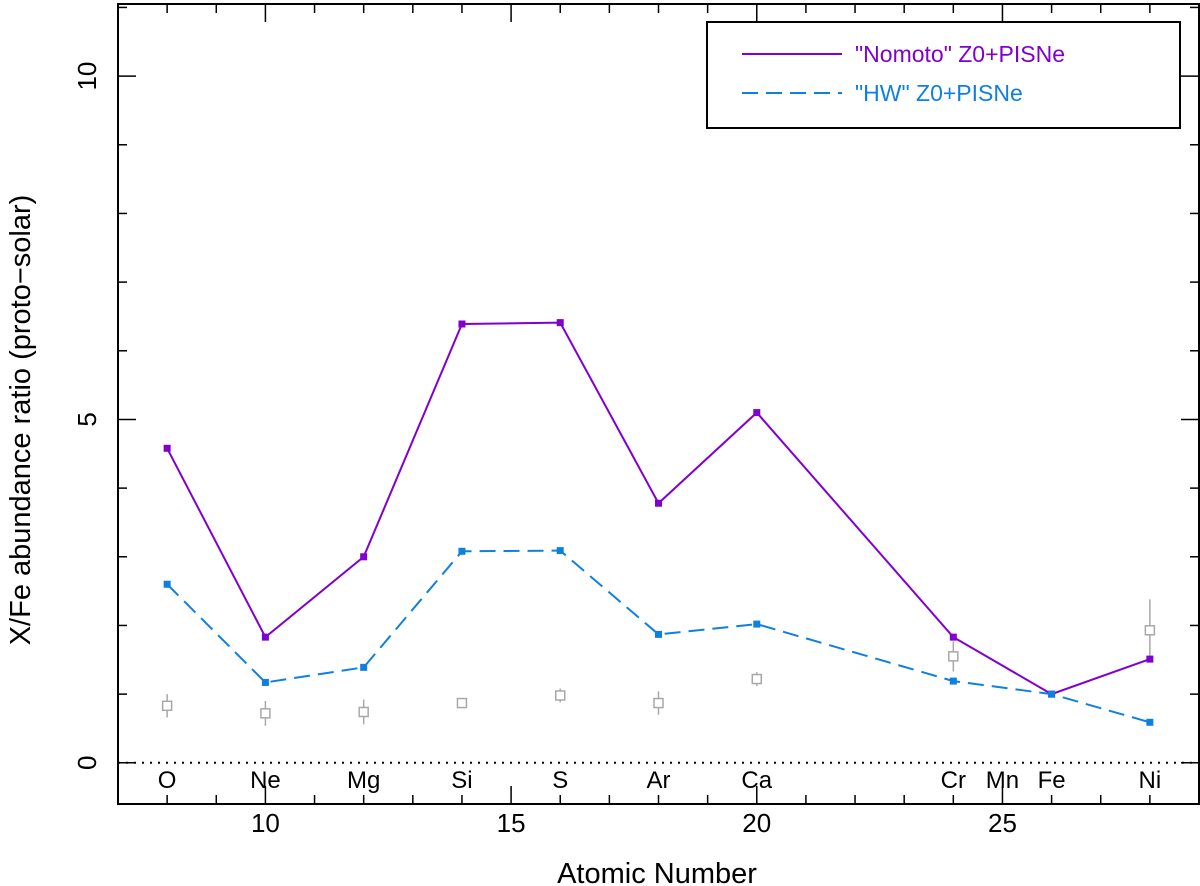 The width and height of the screenshot is (1200, 886). What do you see at coordinates (939, 93) in the screenshot?
I see `legend-label-hw: "HW" Z0+PISNe` at bounding box center [939, 93].